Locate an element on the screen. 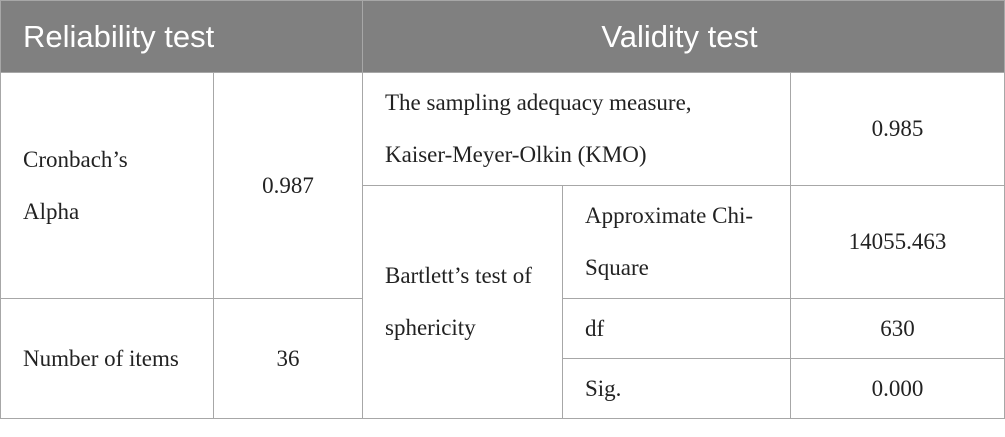  row: Sig. 0.000 is located at coordinates (503, 388).